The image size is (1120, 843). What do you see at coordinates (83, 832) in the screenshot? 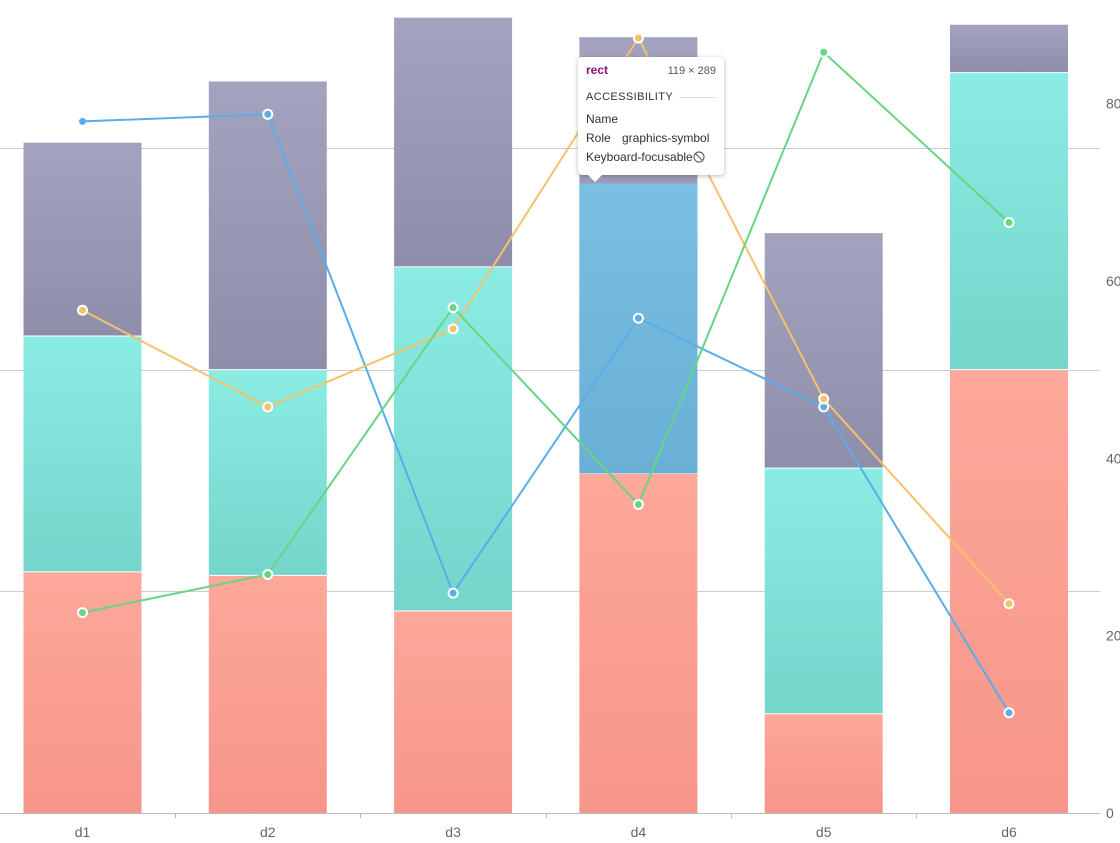
I see `x-tick-label: d1` at bounding box center [83, 832].